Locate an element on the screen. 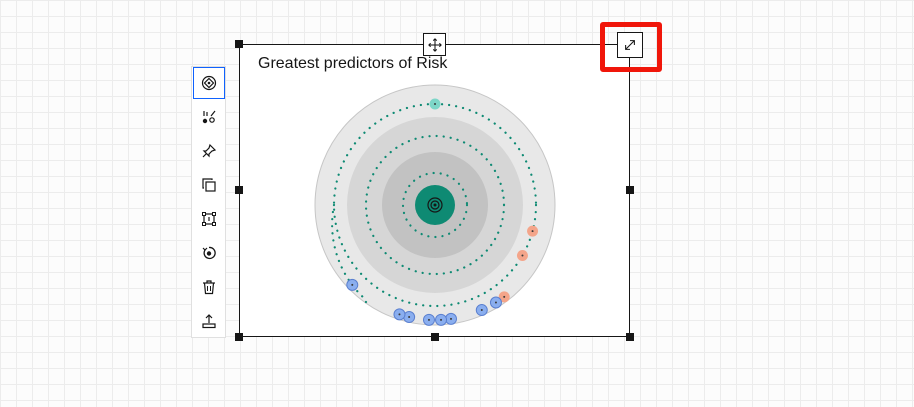 The image size is (914, 407). rerun-button is located at coordinates (209, 253).